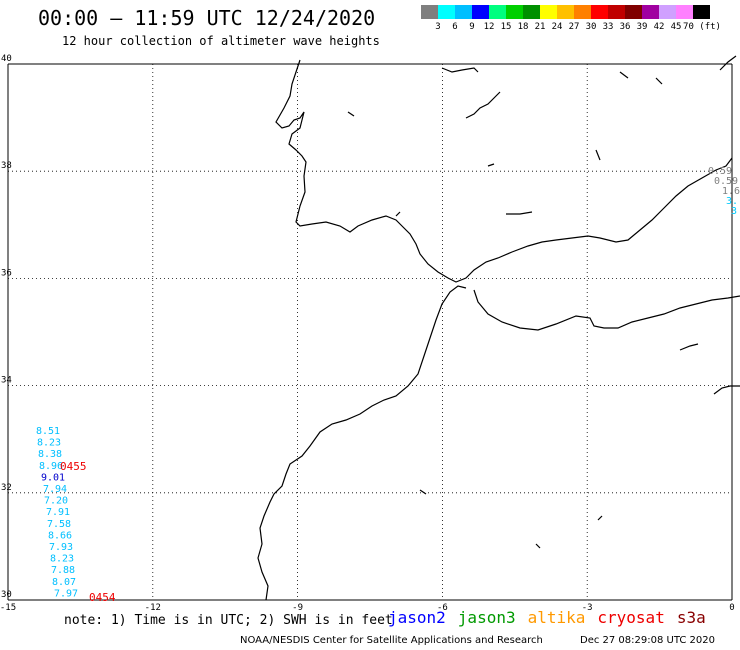 The image size is (740, 650). What do you see at coordinates (556, 617) in the screenshot?
I see `legend-item-altika: altika` at bounding box center [556, 617].